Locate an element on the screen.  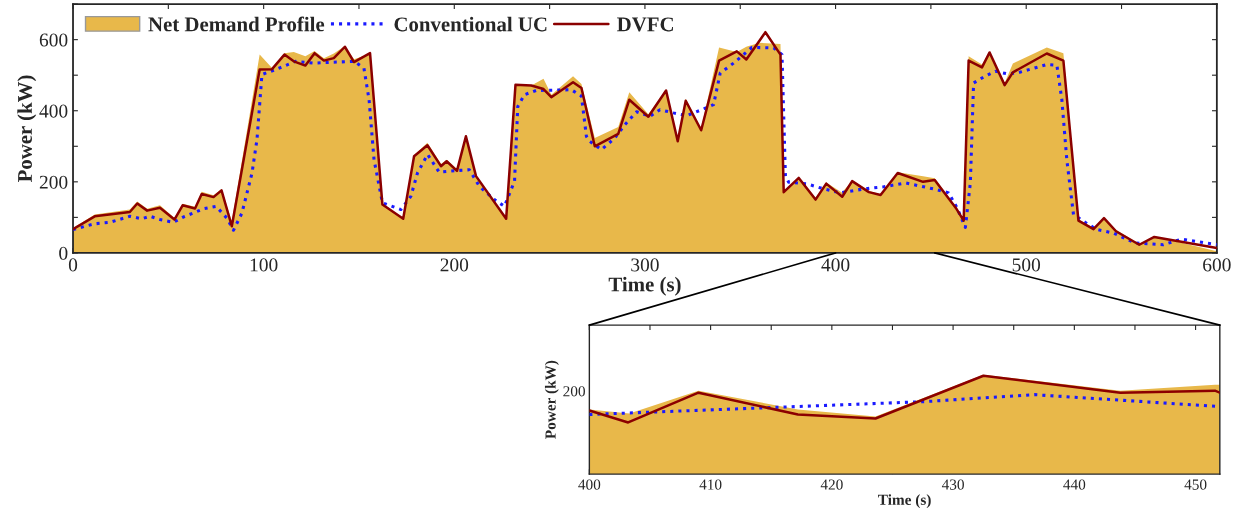
x-tick-label: 450 is located at coordinates (1195, 484).